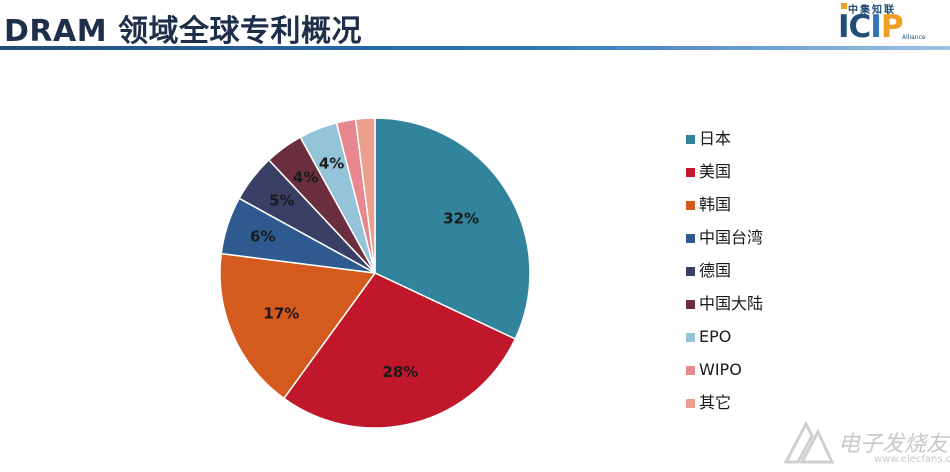 The width and height of the screenshot is (950, 472). I want to click on legend-label: 美国, so click(715, 171).